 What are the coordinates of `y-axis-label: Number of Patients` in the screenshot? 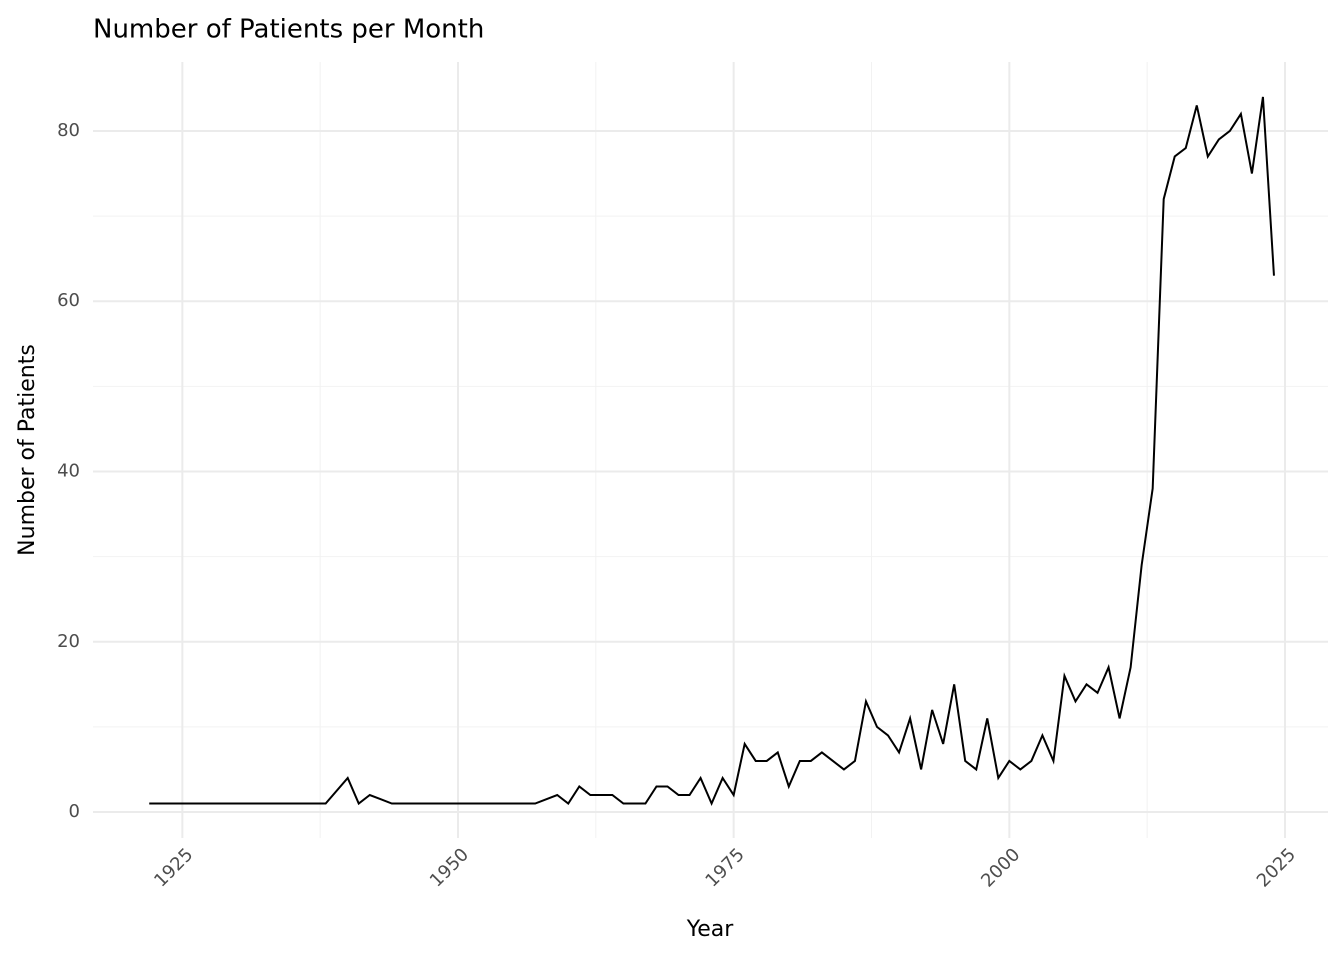 It's located at (27, 450).